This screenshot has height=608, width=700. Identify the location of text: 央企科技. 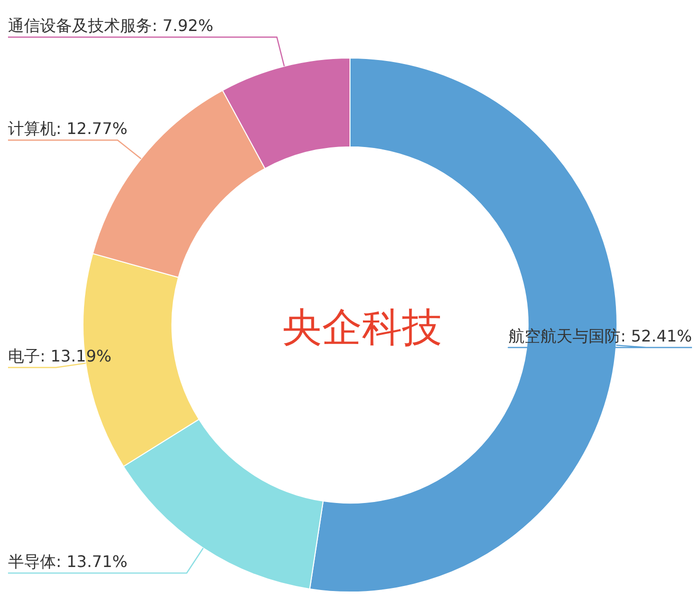
(362, 328).